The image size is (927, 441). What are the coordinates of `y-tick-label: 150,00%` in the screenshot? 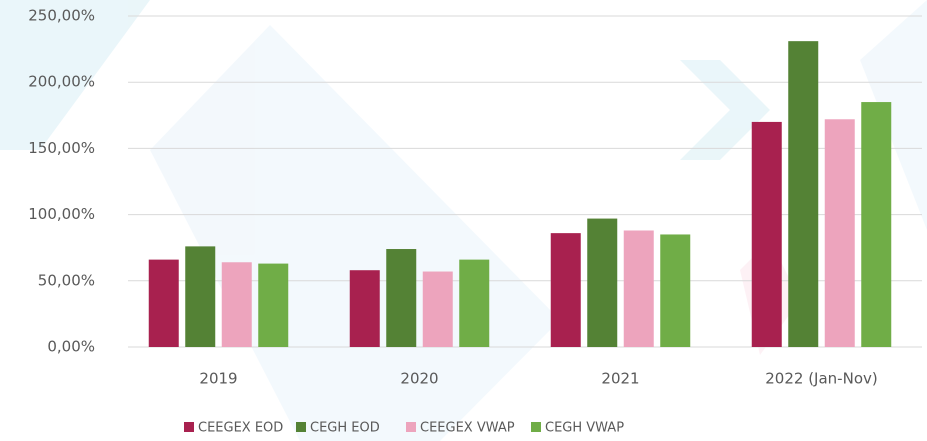 It's located at (61, 148).